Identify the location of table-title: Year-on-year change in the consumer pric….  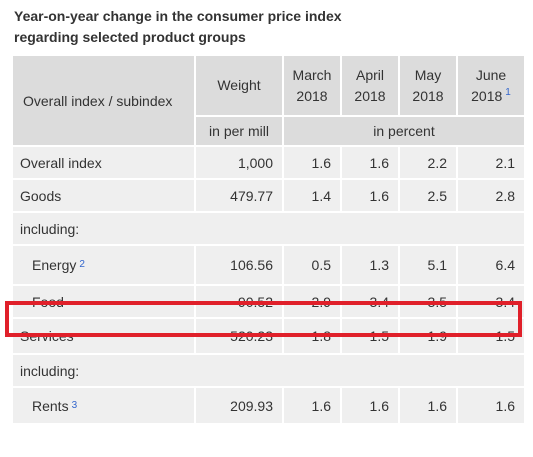
(178, 27).